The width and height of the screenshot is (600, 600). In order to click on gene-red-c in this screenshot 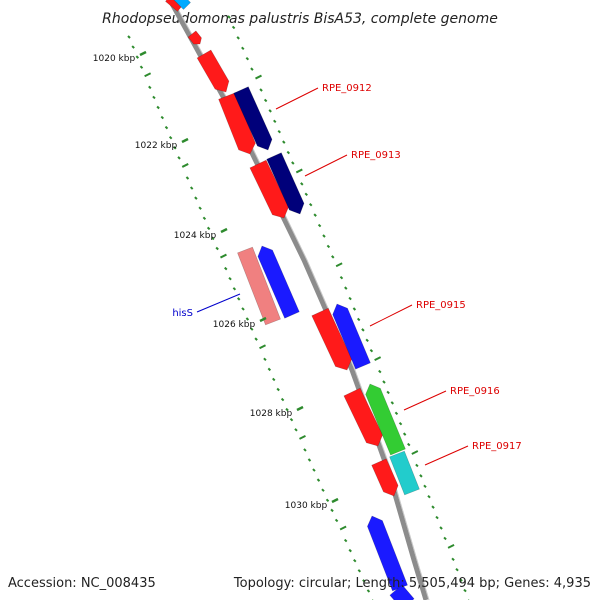, I will do `click(269, 189)`.